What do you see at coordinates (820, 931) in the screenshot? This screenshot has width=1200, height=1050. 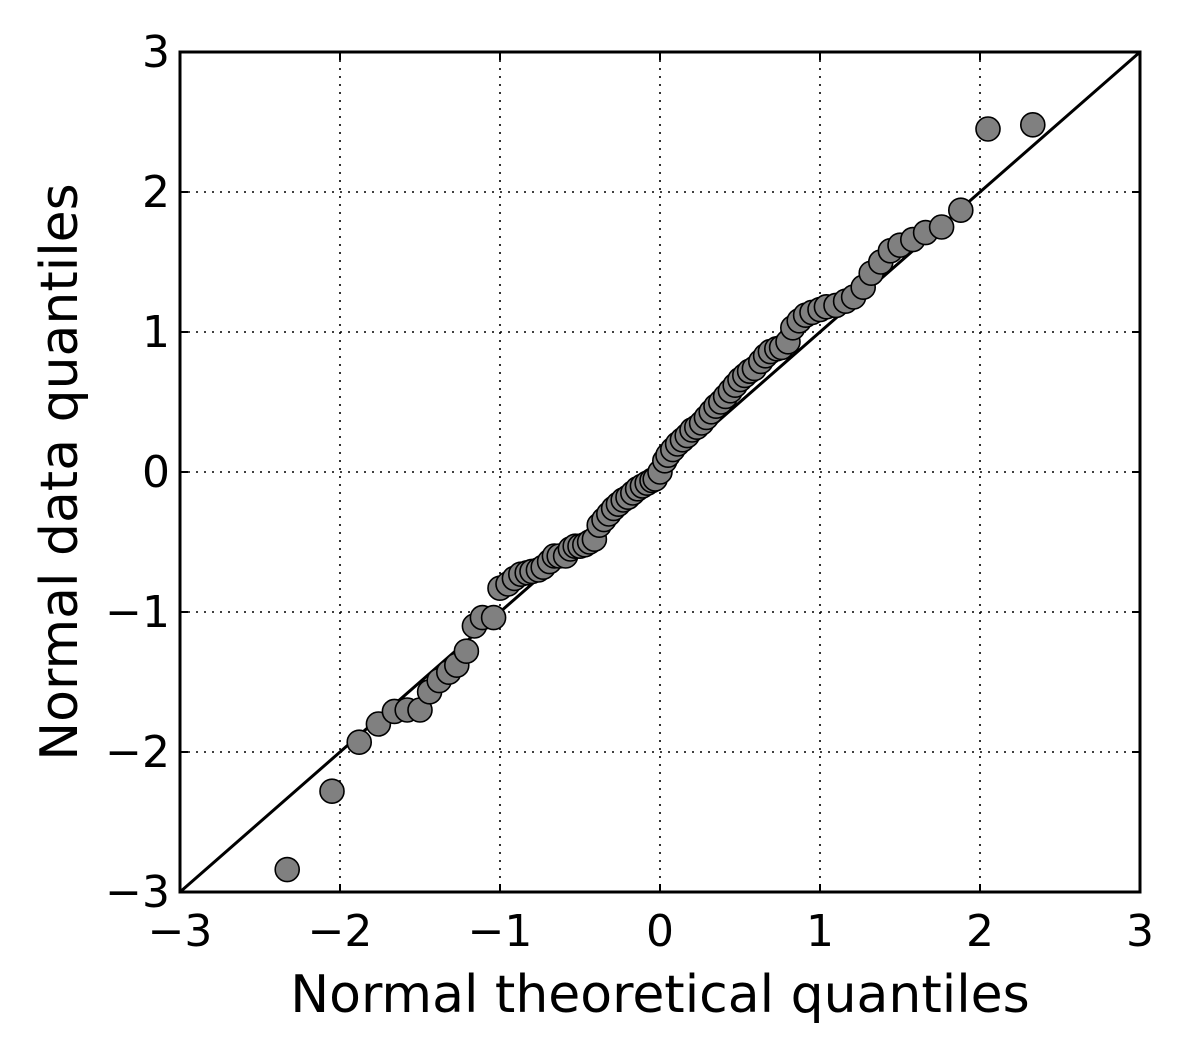 I see `x-tick-label: 1` at bounding box center [820, 931].